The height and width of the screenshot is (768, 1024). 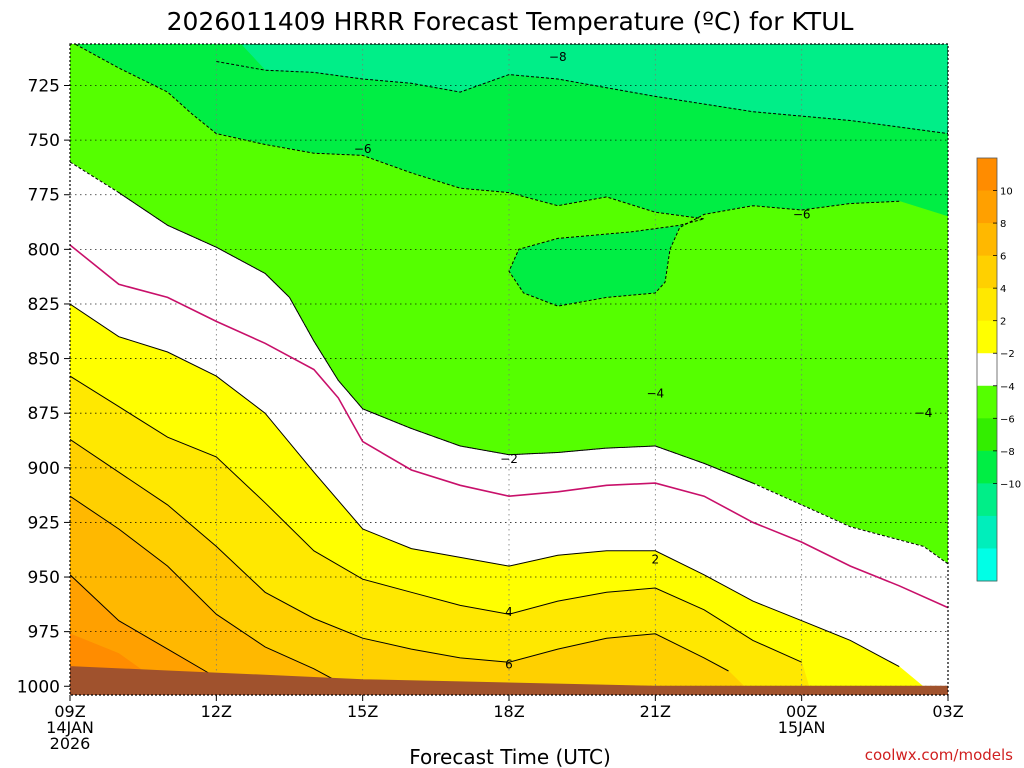 What do you see at coordinates (1003, 224) in the screenshot?
I see `colorbar-label: 8` at bounding box center [1003, 224].